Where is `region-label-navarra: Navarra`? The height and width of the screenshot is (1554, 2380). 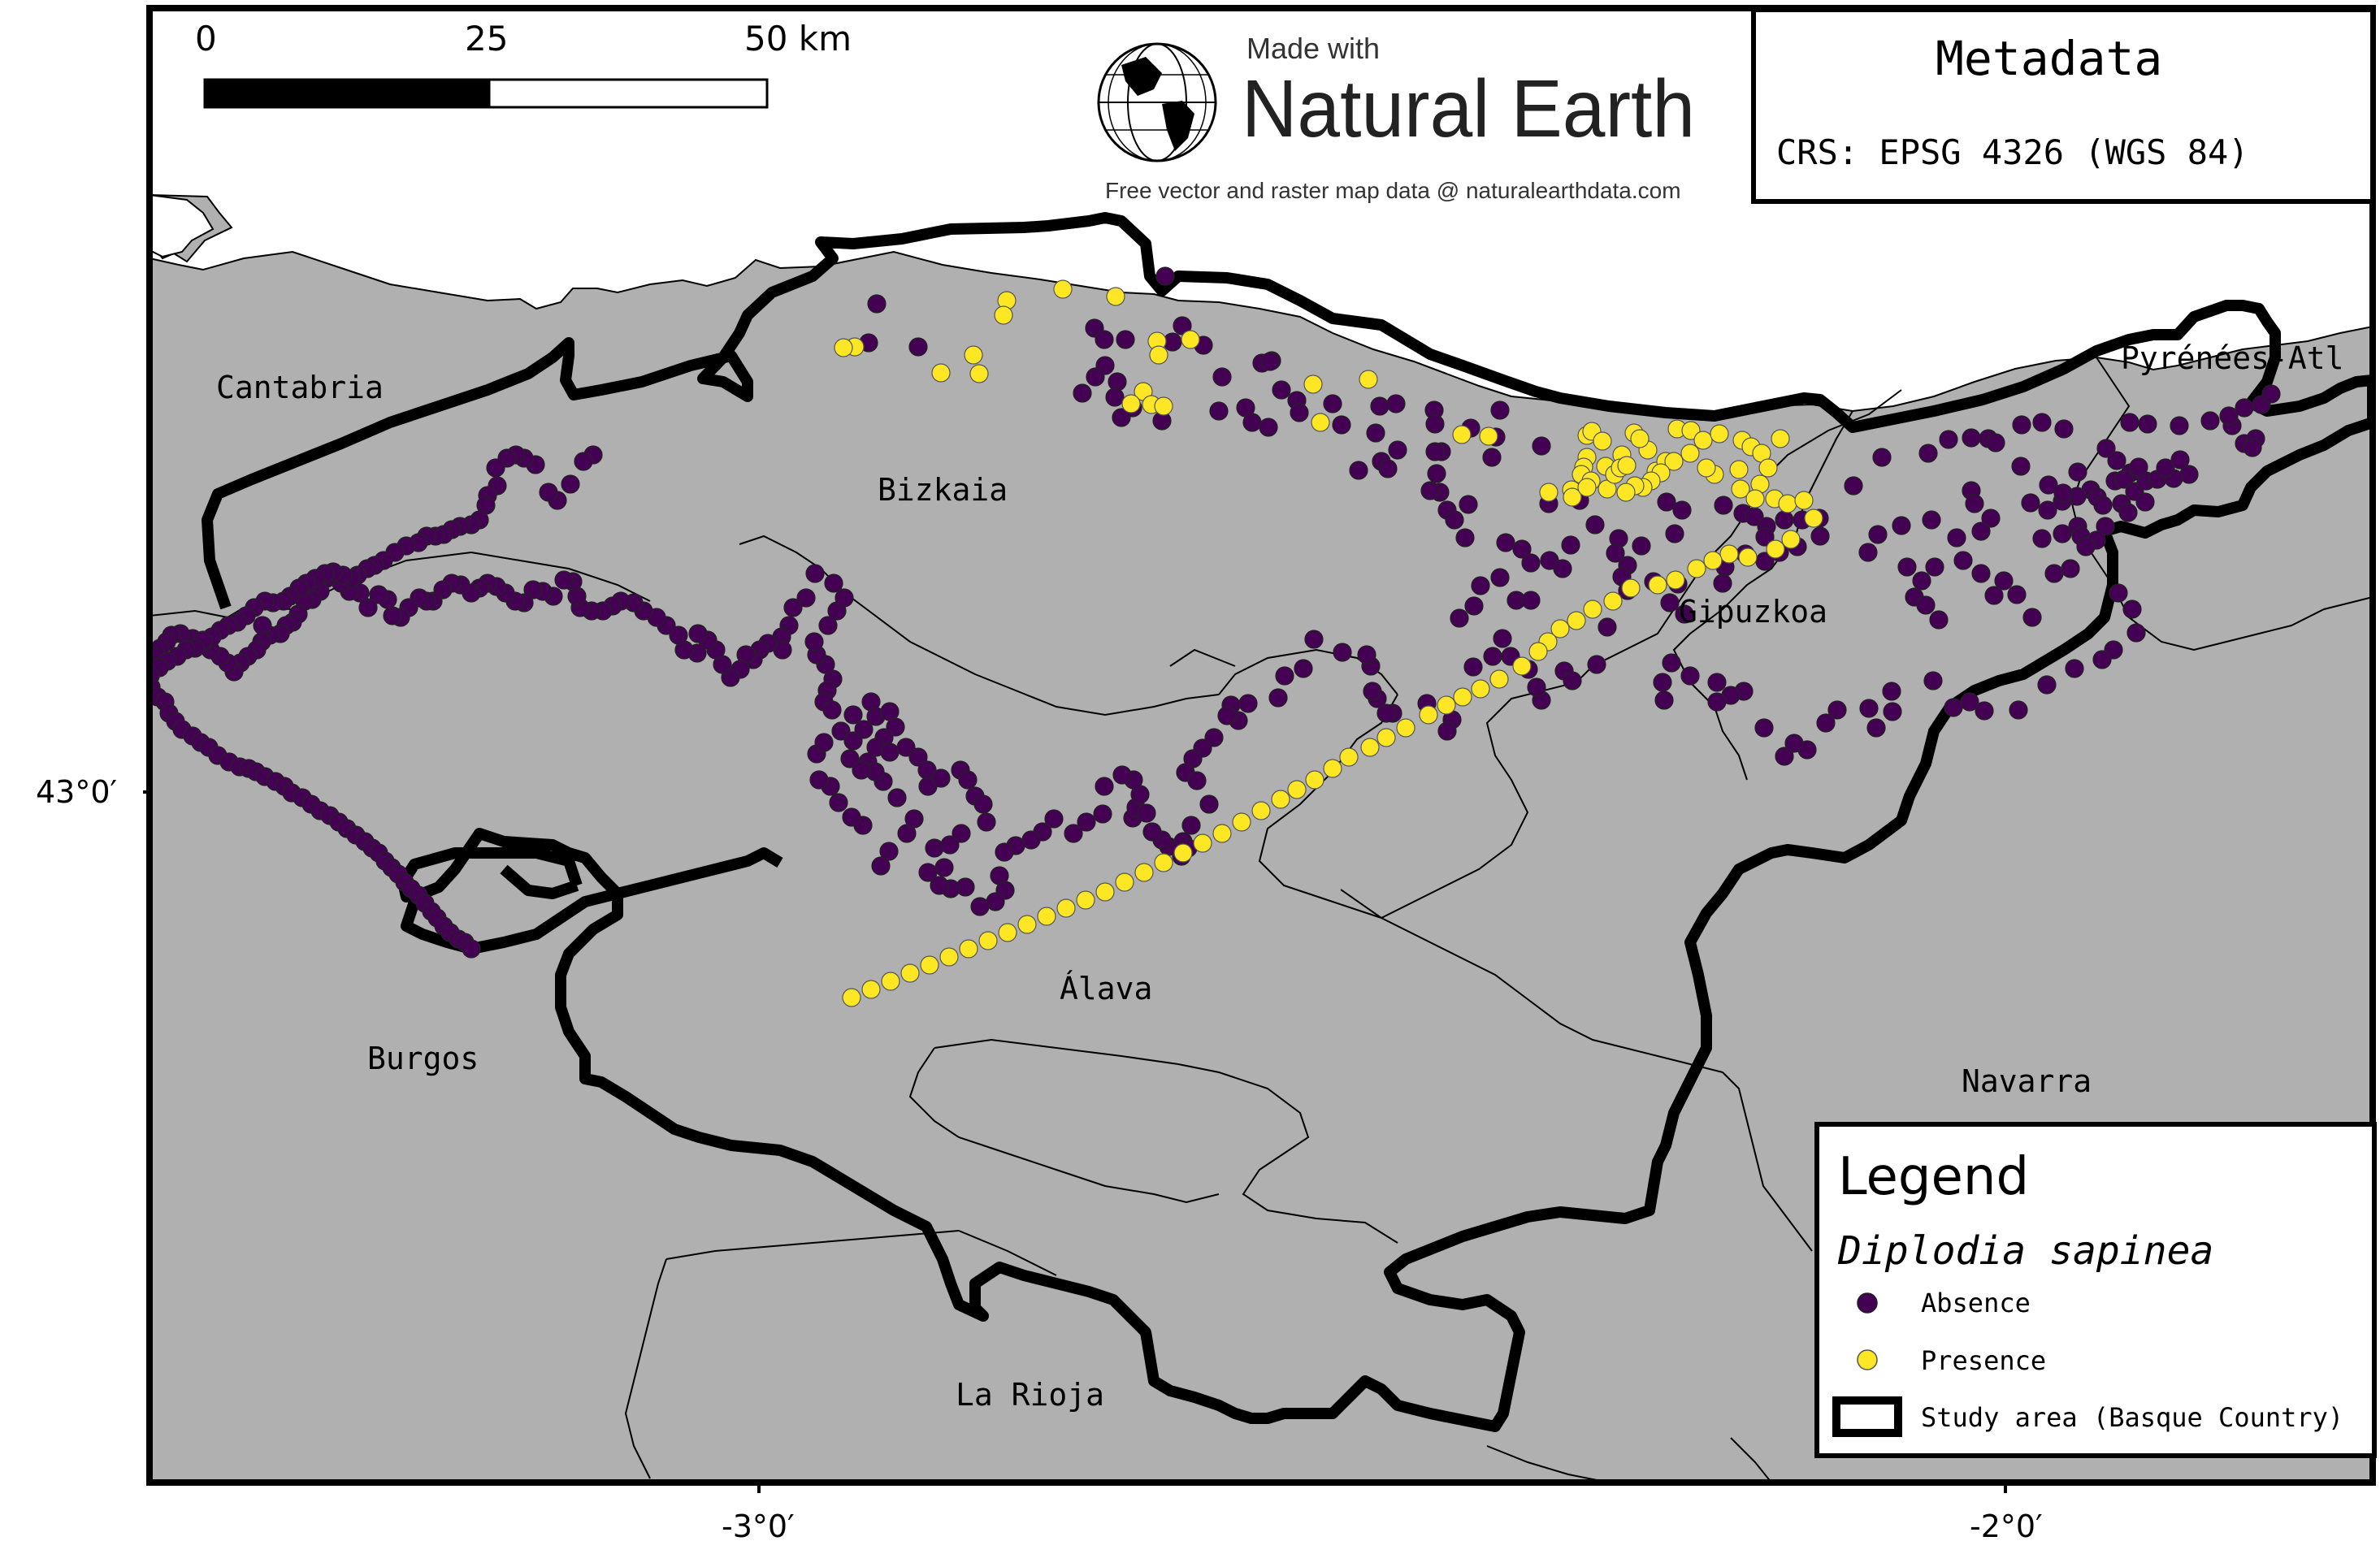 region-label-navarra: Navarra is located at coordinates (2027, 1081).